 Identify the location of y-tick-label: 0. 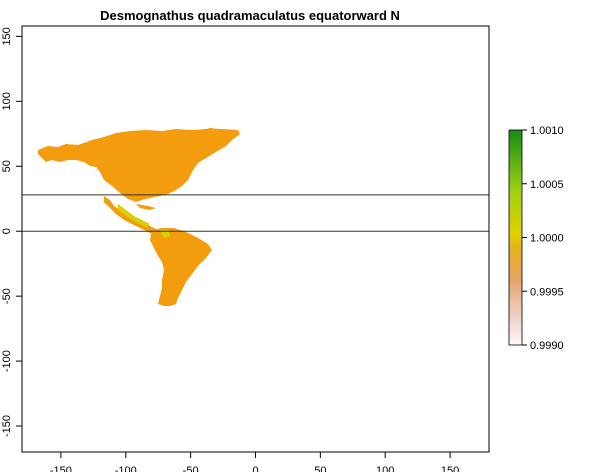
(7, 231).